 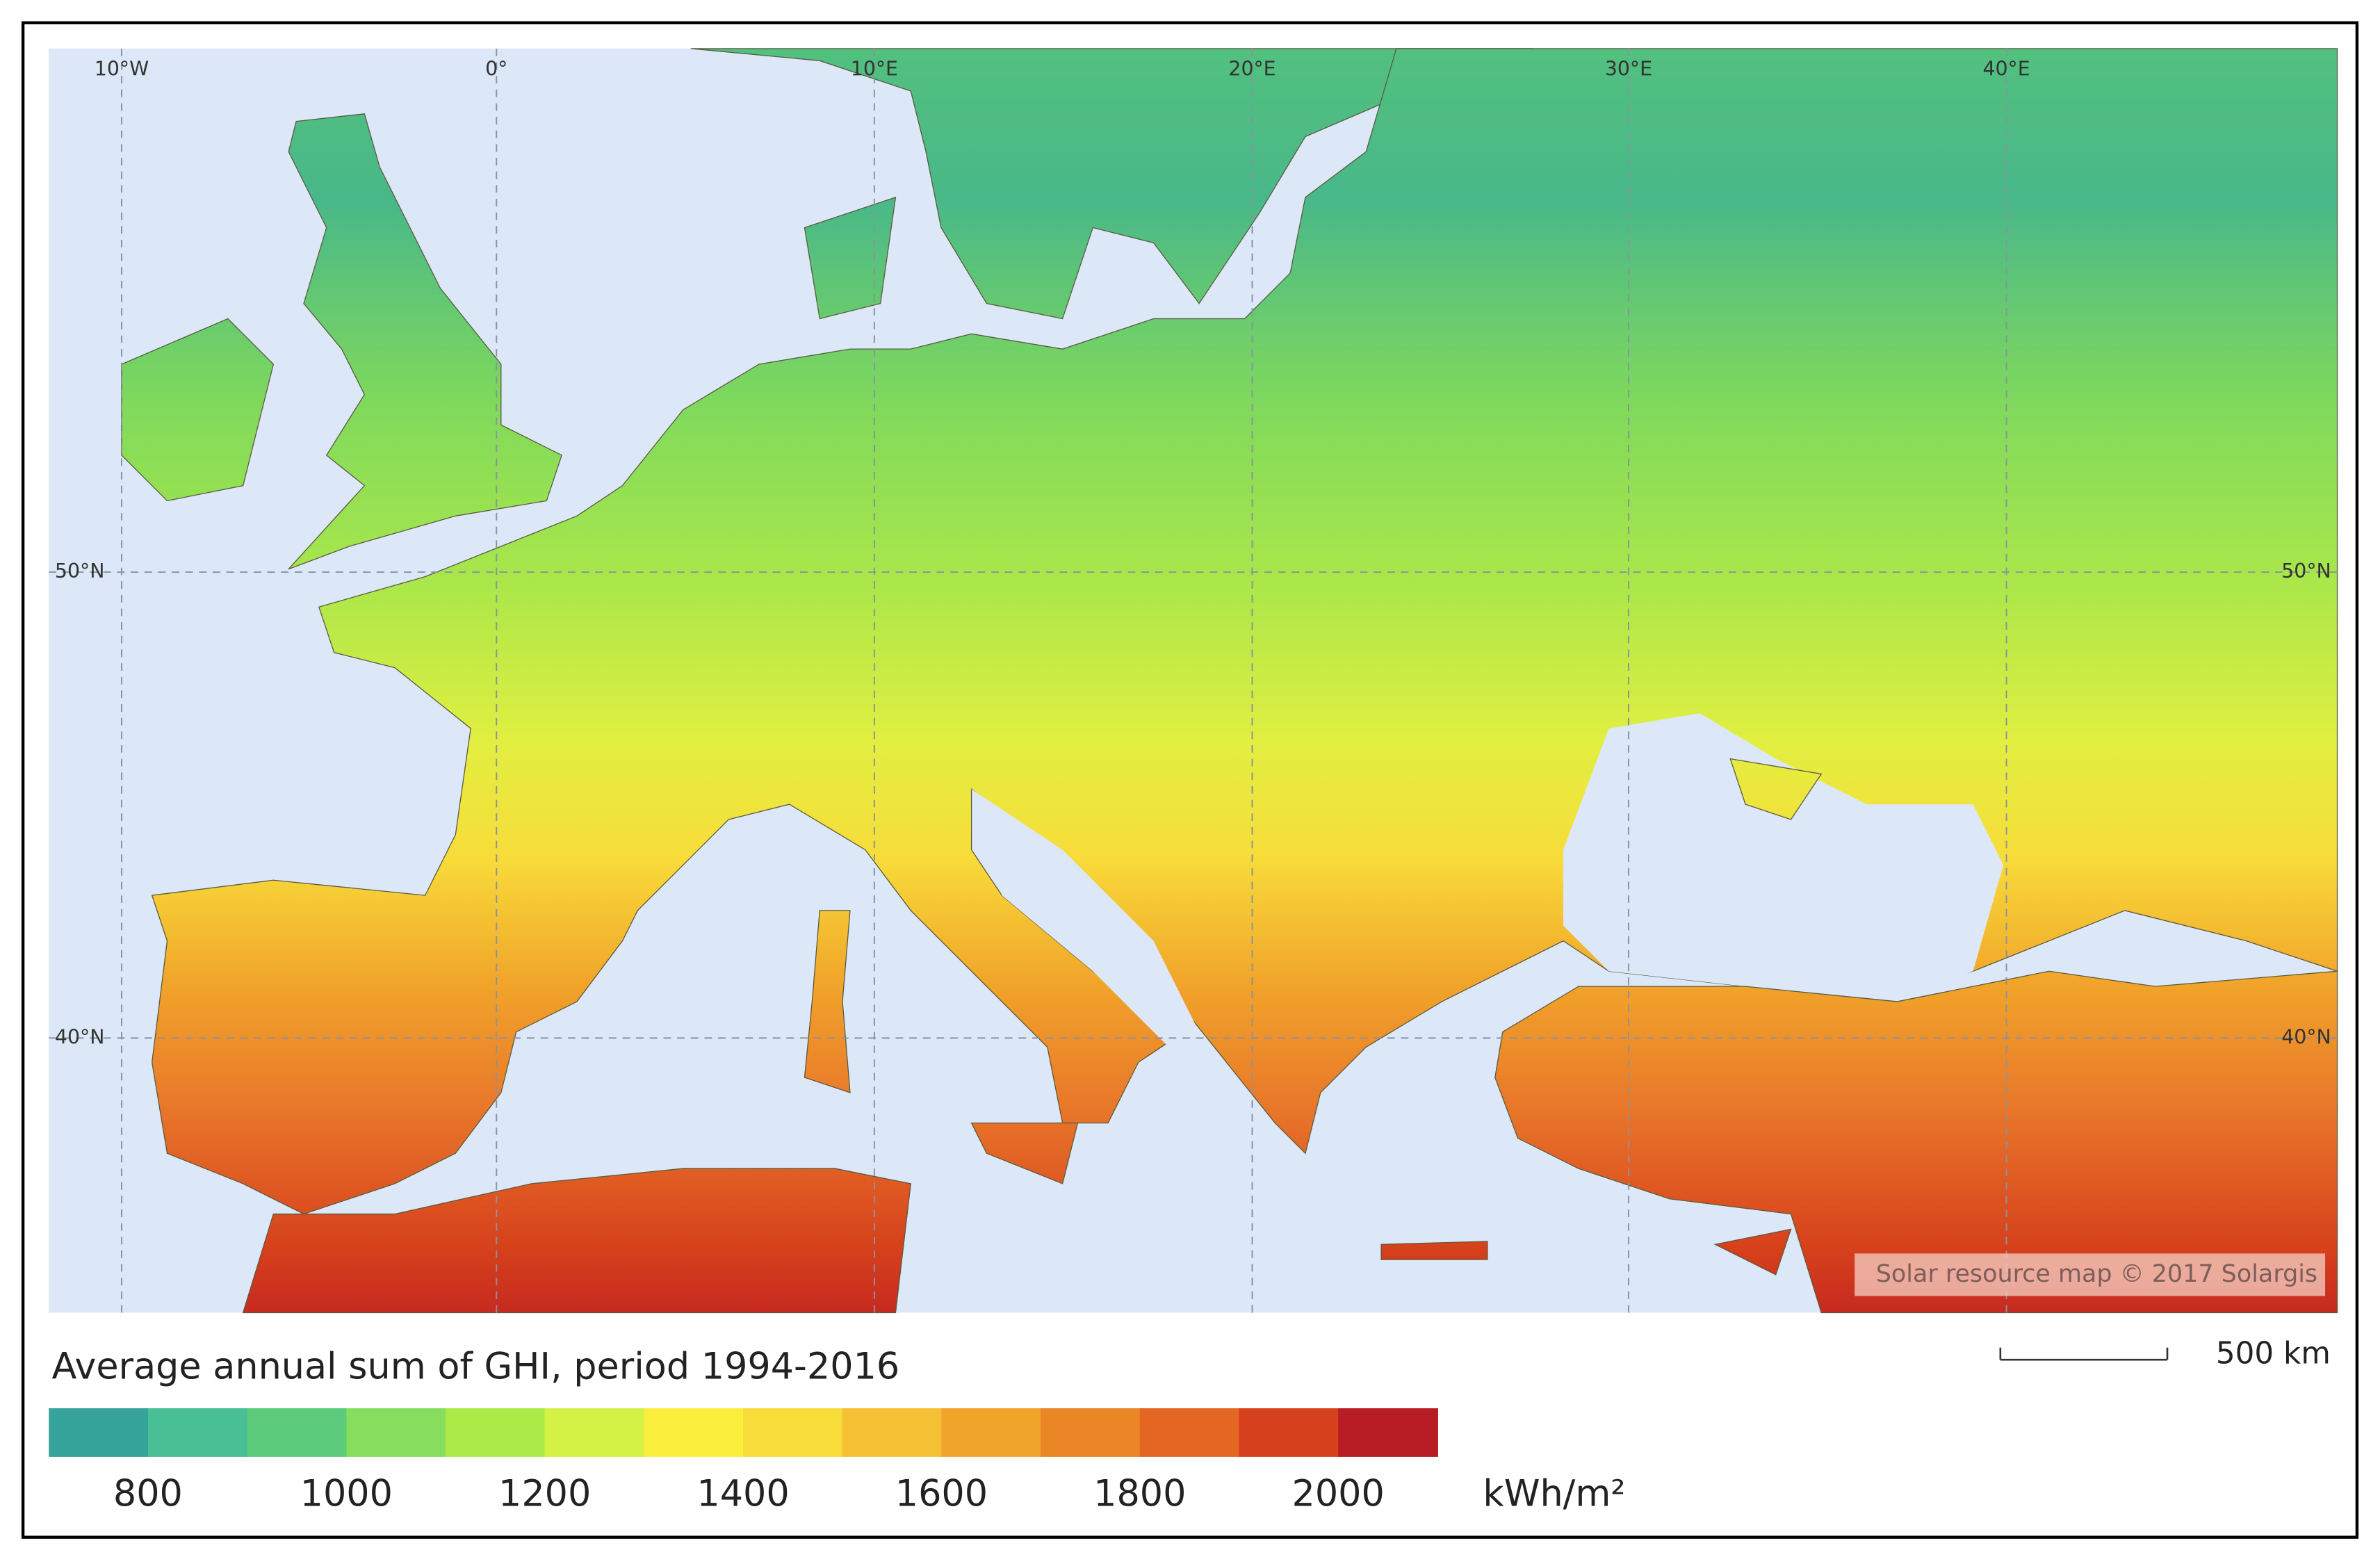 I want to click on sardinia-corsica, so click(x=827, y=1001).